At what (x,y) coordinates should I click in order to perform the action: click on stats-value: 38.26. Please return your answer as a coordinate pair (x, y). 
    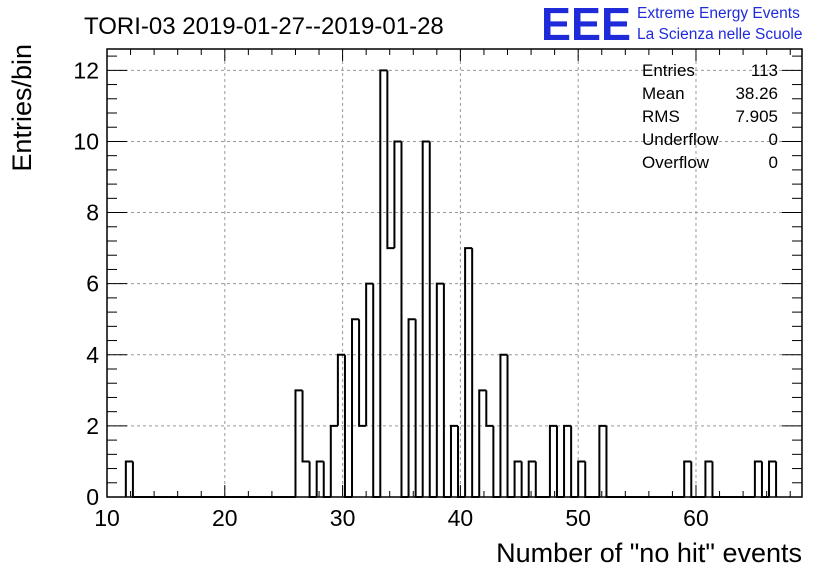
    Looking at the image, I should click on (756, 93).